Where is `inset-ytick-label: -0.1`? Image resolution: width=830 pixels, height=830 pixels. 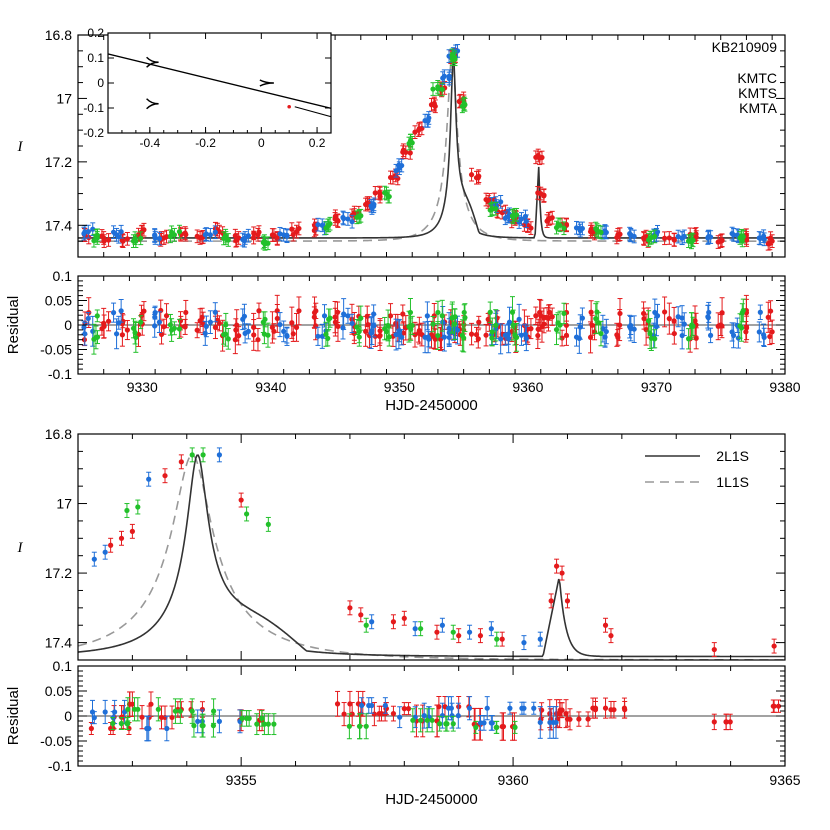 inset-ytick-label: -0.1 is located at coordinates (93, 108).